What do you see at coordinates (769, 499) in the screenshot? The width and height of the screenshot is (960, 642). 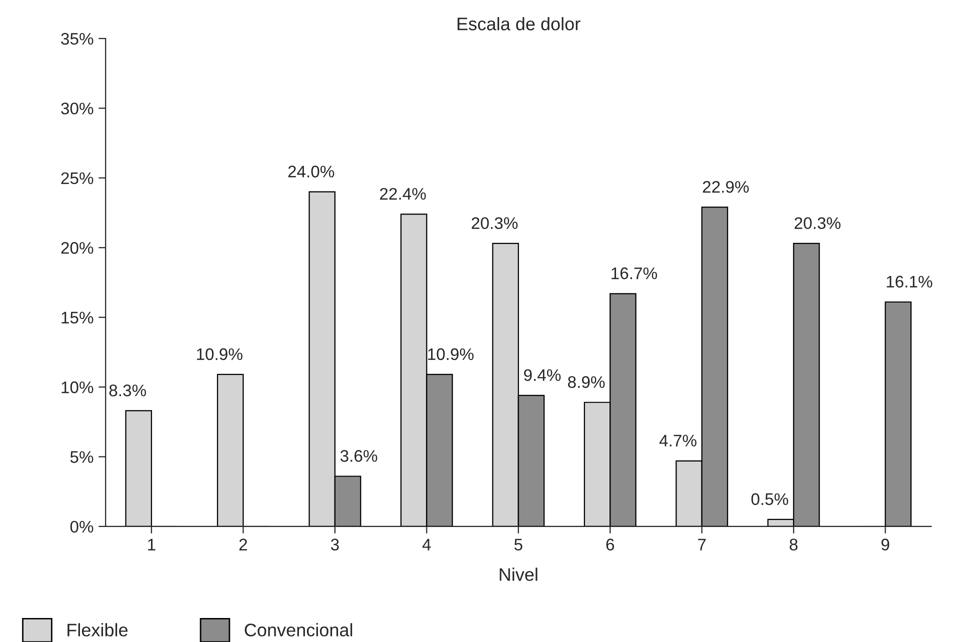 I see `data-label: 0.5%` at bounding box center [769, 499].